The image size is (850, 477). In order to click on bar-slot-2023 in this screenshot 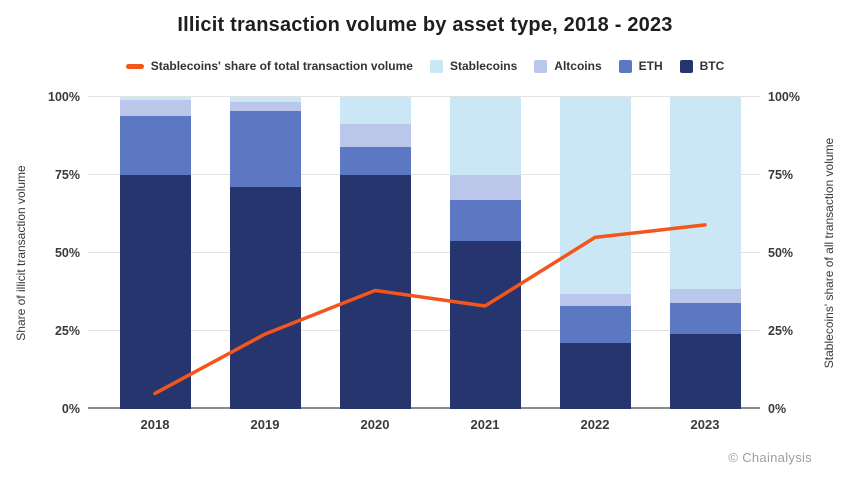, I will do `click(705, 253)`.